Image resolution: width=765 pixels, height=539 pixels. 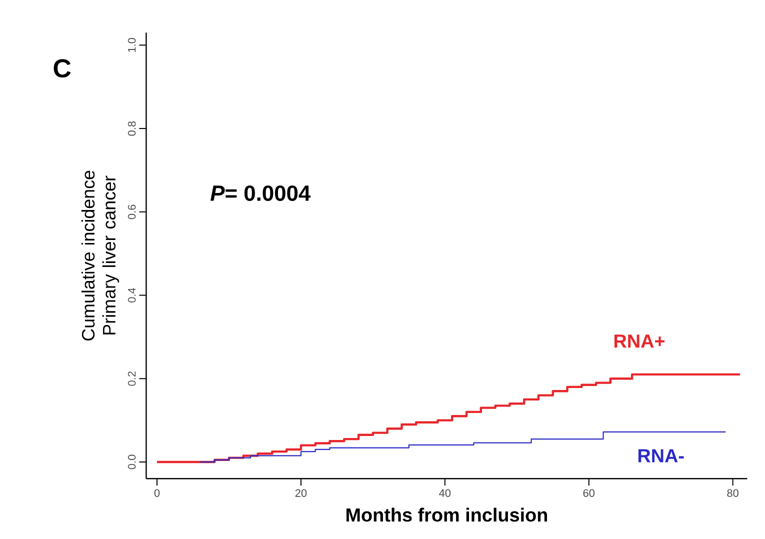 I want to click on x-tick-label: 20, so click(x=301, y=493).